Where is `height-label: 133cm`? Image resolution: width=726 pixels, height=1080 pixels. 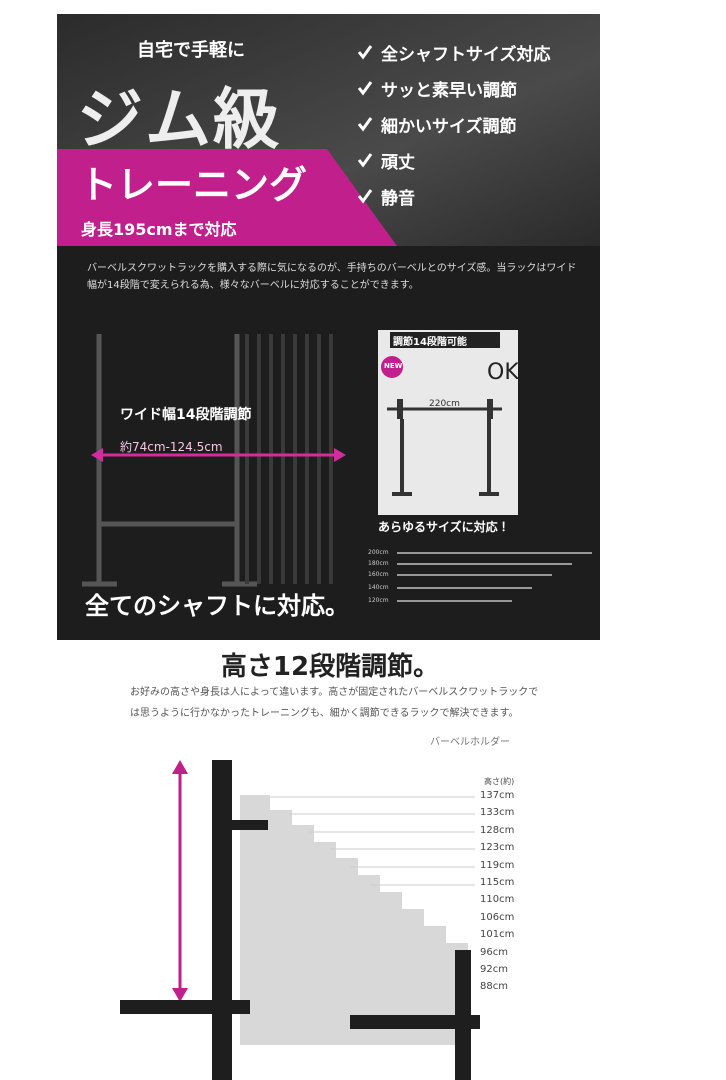 height-label: 133cm is located at coordinates (497, 813).